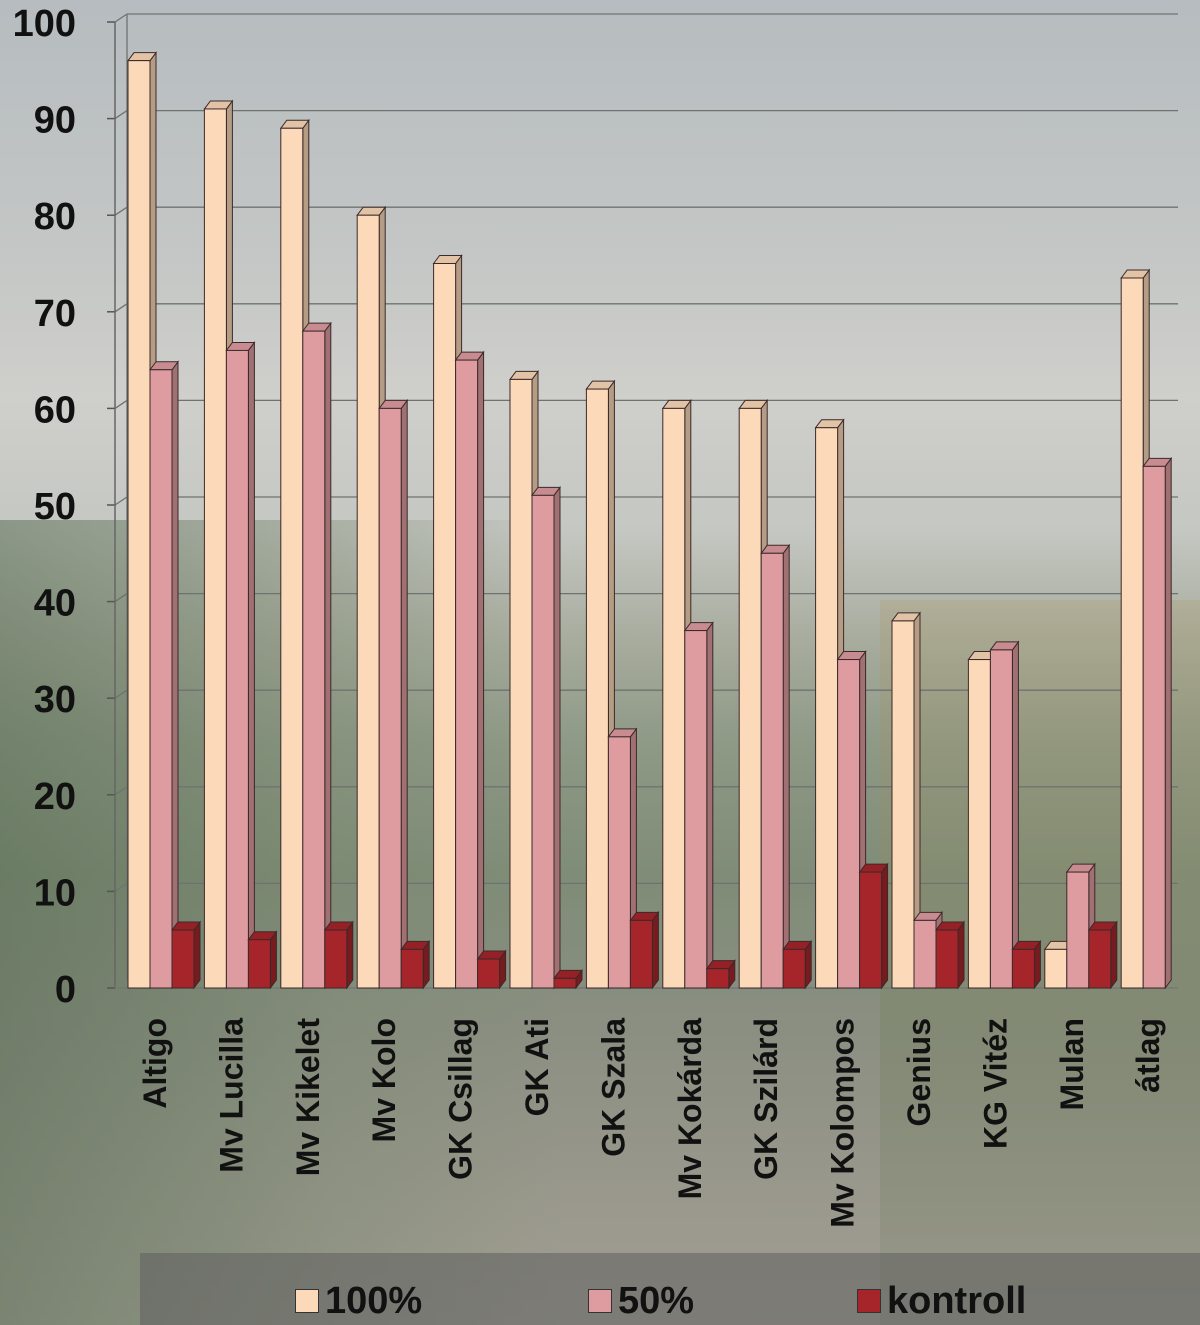 The image size is (1200, 1325). I want to click on y-tick-label: 70, so click(55, 314).